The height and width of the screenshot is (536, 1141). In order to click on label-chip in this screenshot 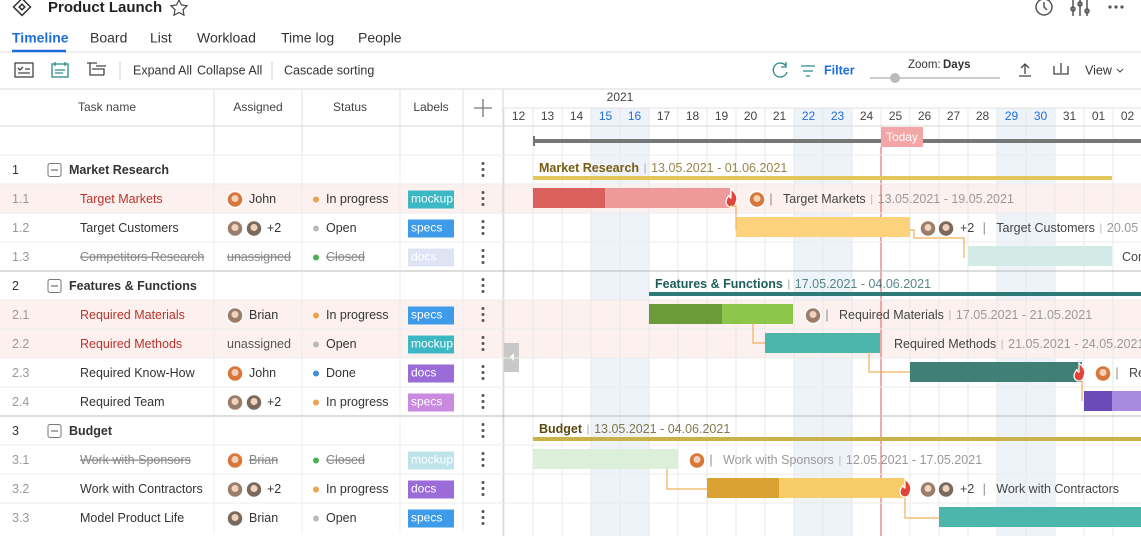, I will do `click(431, 518)`.